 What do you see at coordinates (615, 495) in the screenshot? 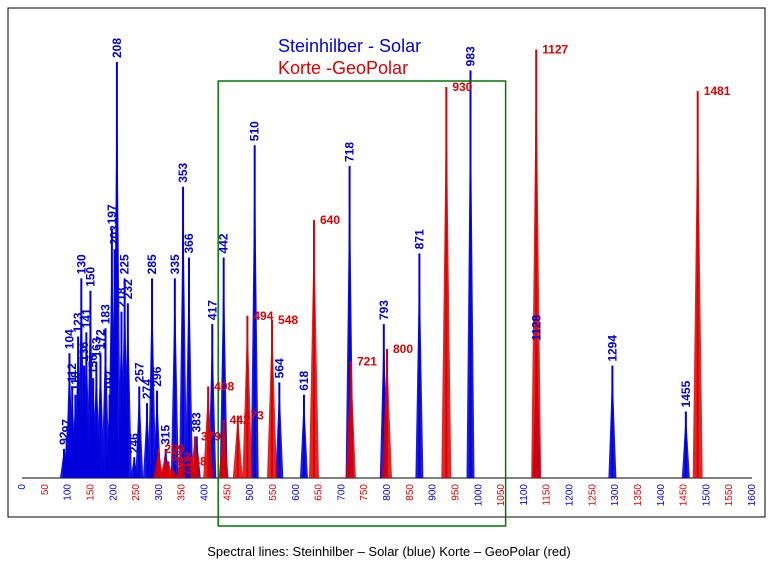
I see `x-tick-label: 1300` at bounding box center [615, 495].